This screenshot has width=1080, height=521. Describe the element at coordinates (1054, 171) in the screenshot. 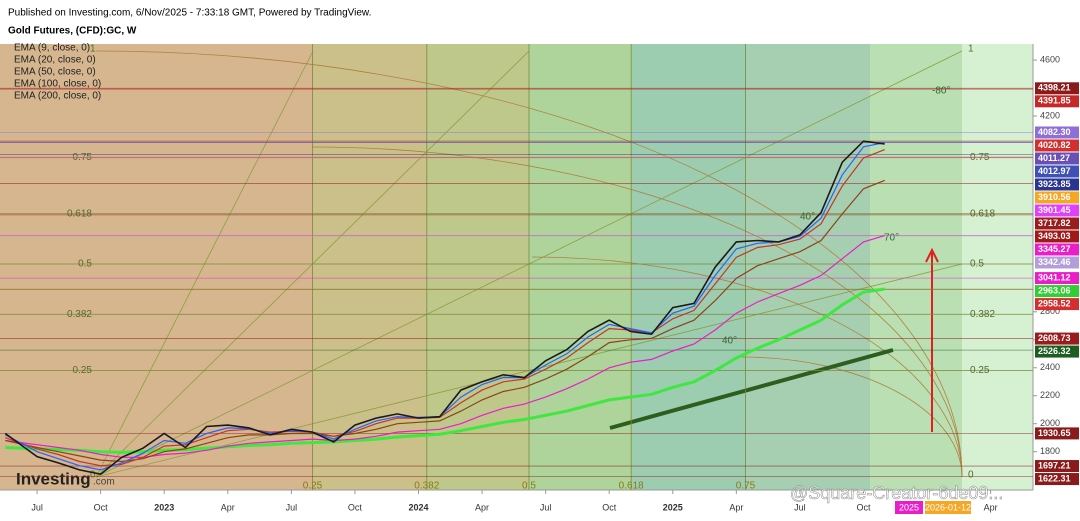

I see `price-label: 4012.97` at that location.